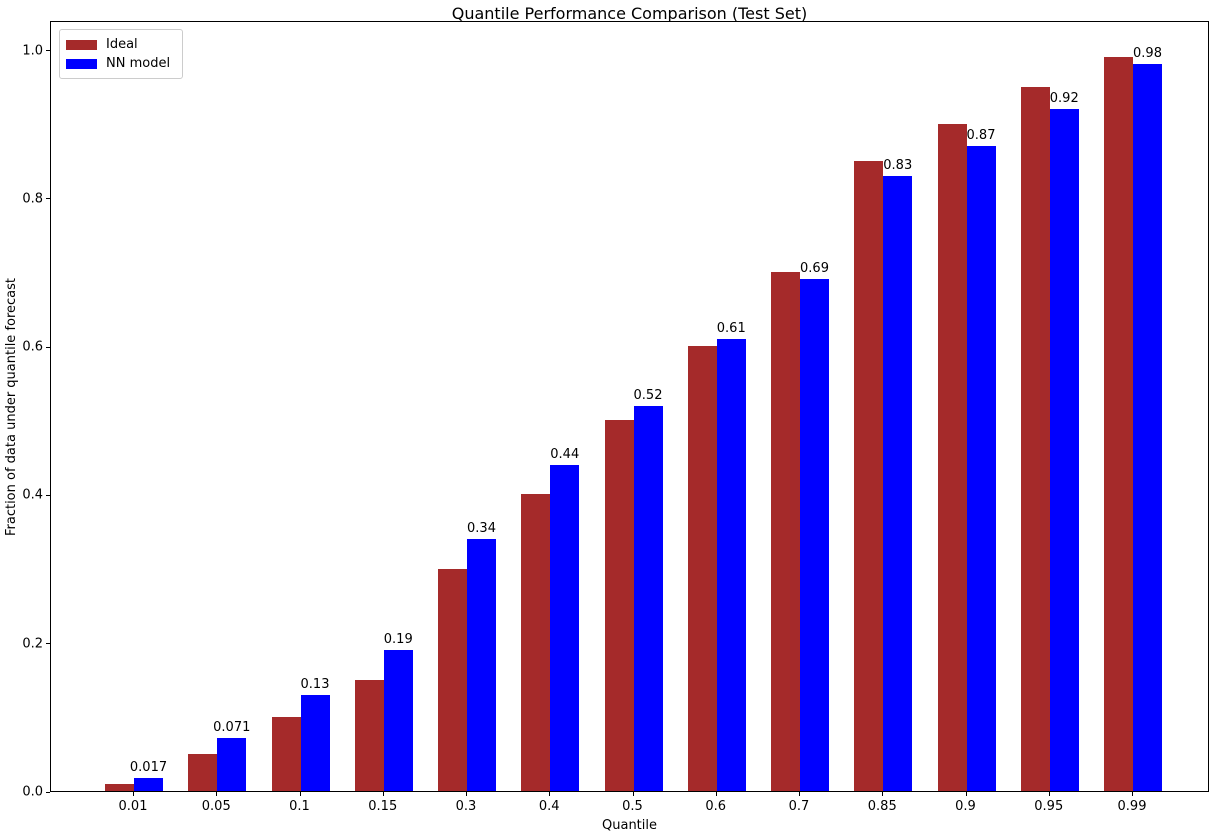 This screenshot has height=835, width=1213. I want to click on x-tick-label: 0.15, so click(383, 806).